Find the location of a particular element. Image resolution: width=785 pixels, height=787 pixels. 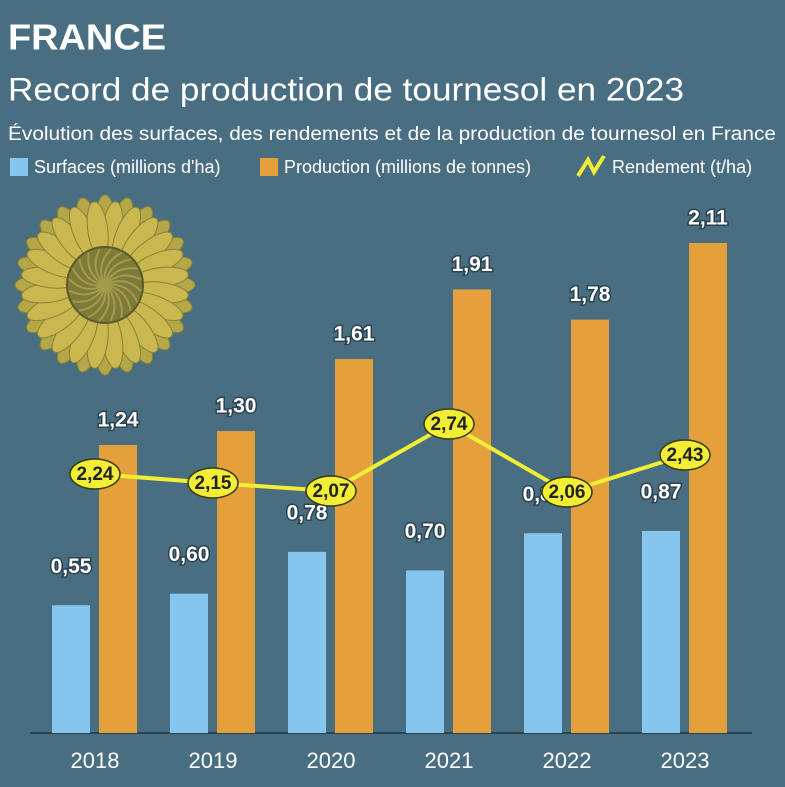

value-label: 1,30 is located at coordinates (236, 406).